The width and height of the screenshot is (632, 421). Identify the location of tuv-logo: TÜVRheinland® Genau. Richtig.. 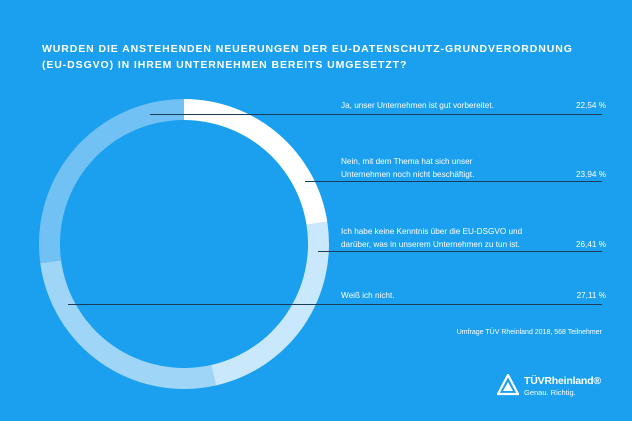
(557, 389).